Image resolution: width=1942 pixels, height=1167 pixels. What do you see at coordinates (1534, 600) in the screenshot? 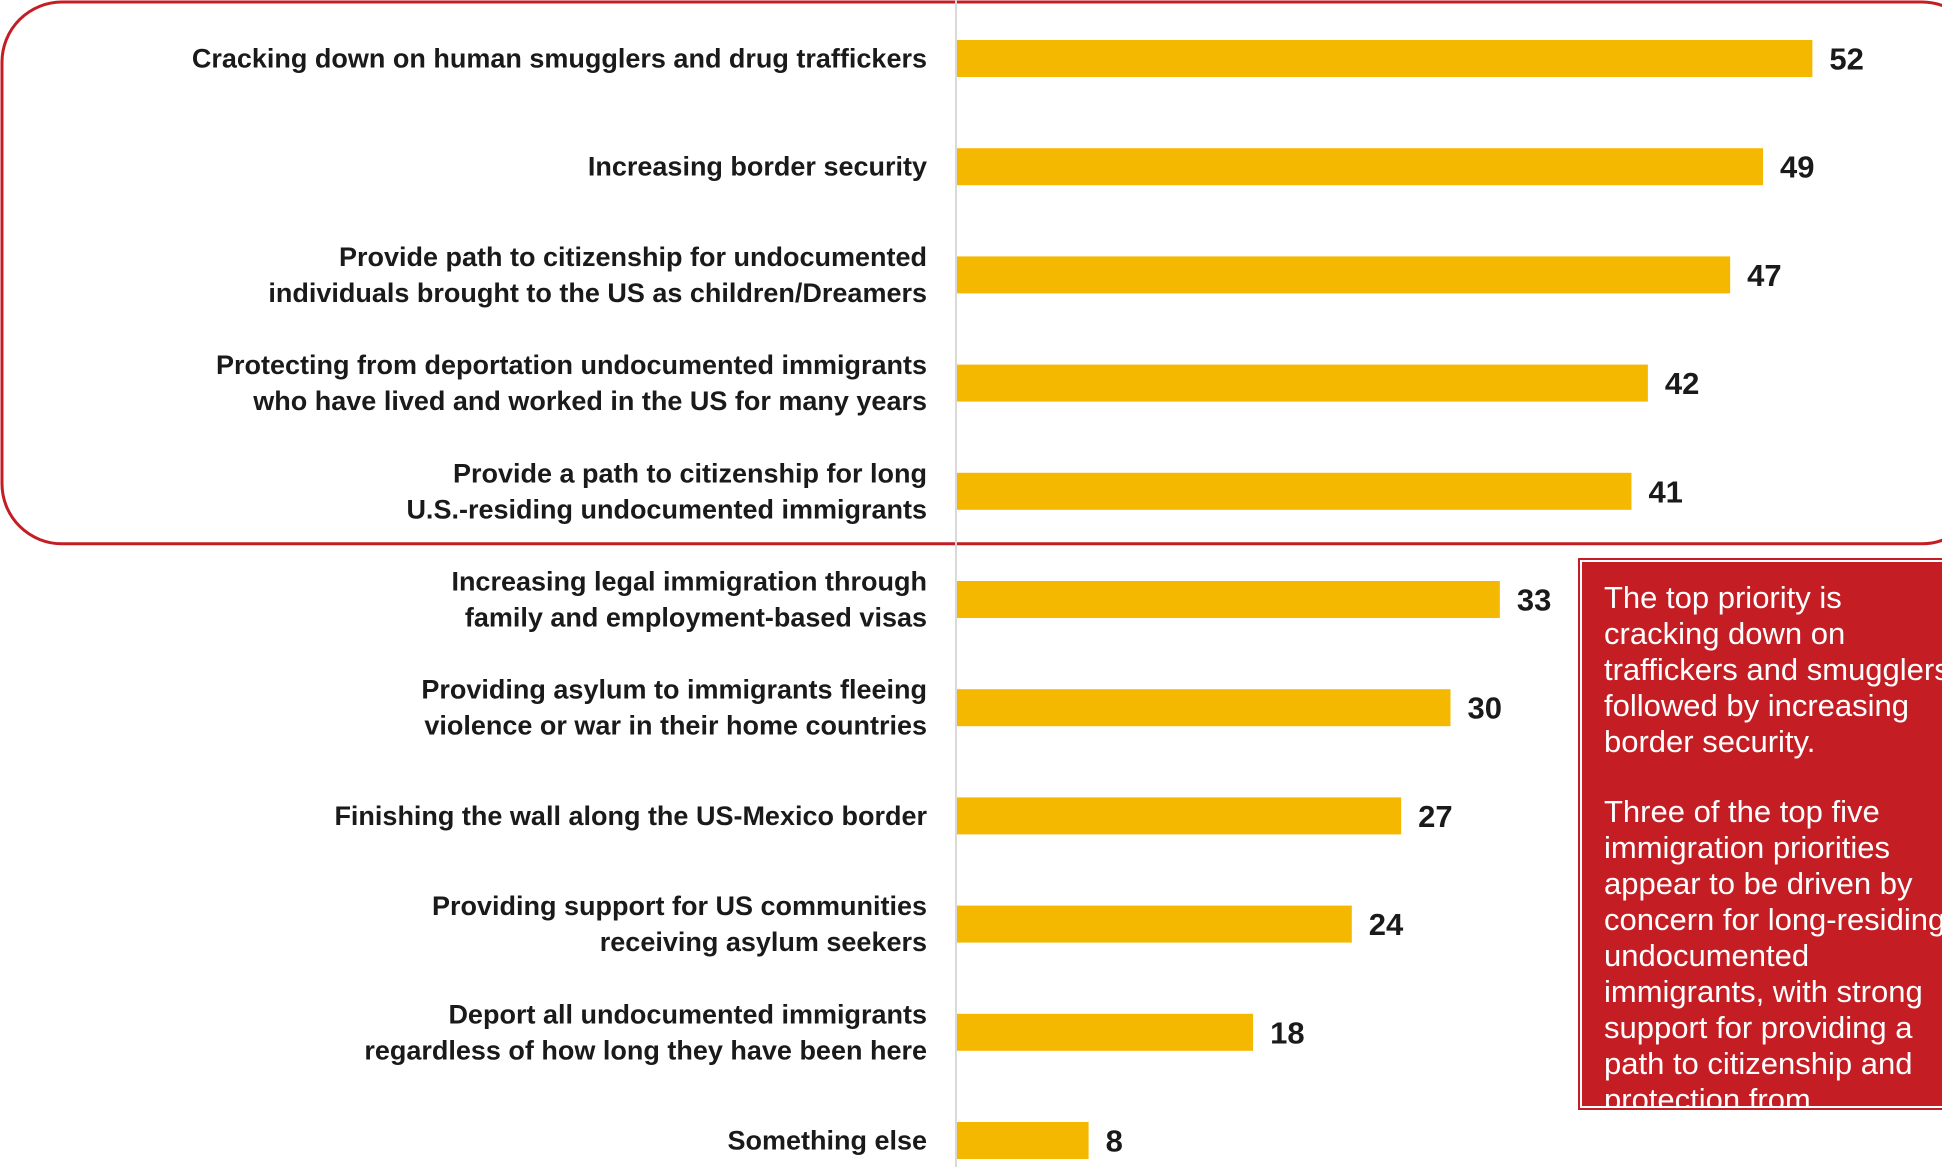
I see `value-label-6: 33` at bounding box center [1534, 600].